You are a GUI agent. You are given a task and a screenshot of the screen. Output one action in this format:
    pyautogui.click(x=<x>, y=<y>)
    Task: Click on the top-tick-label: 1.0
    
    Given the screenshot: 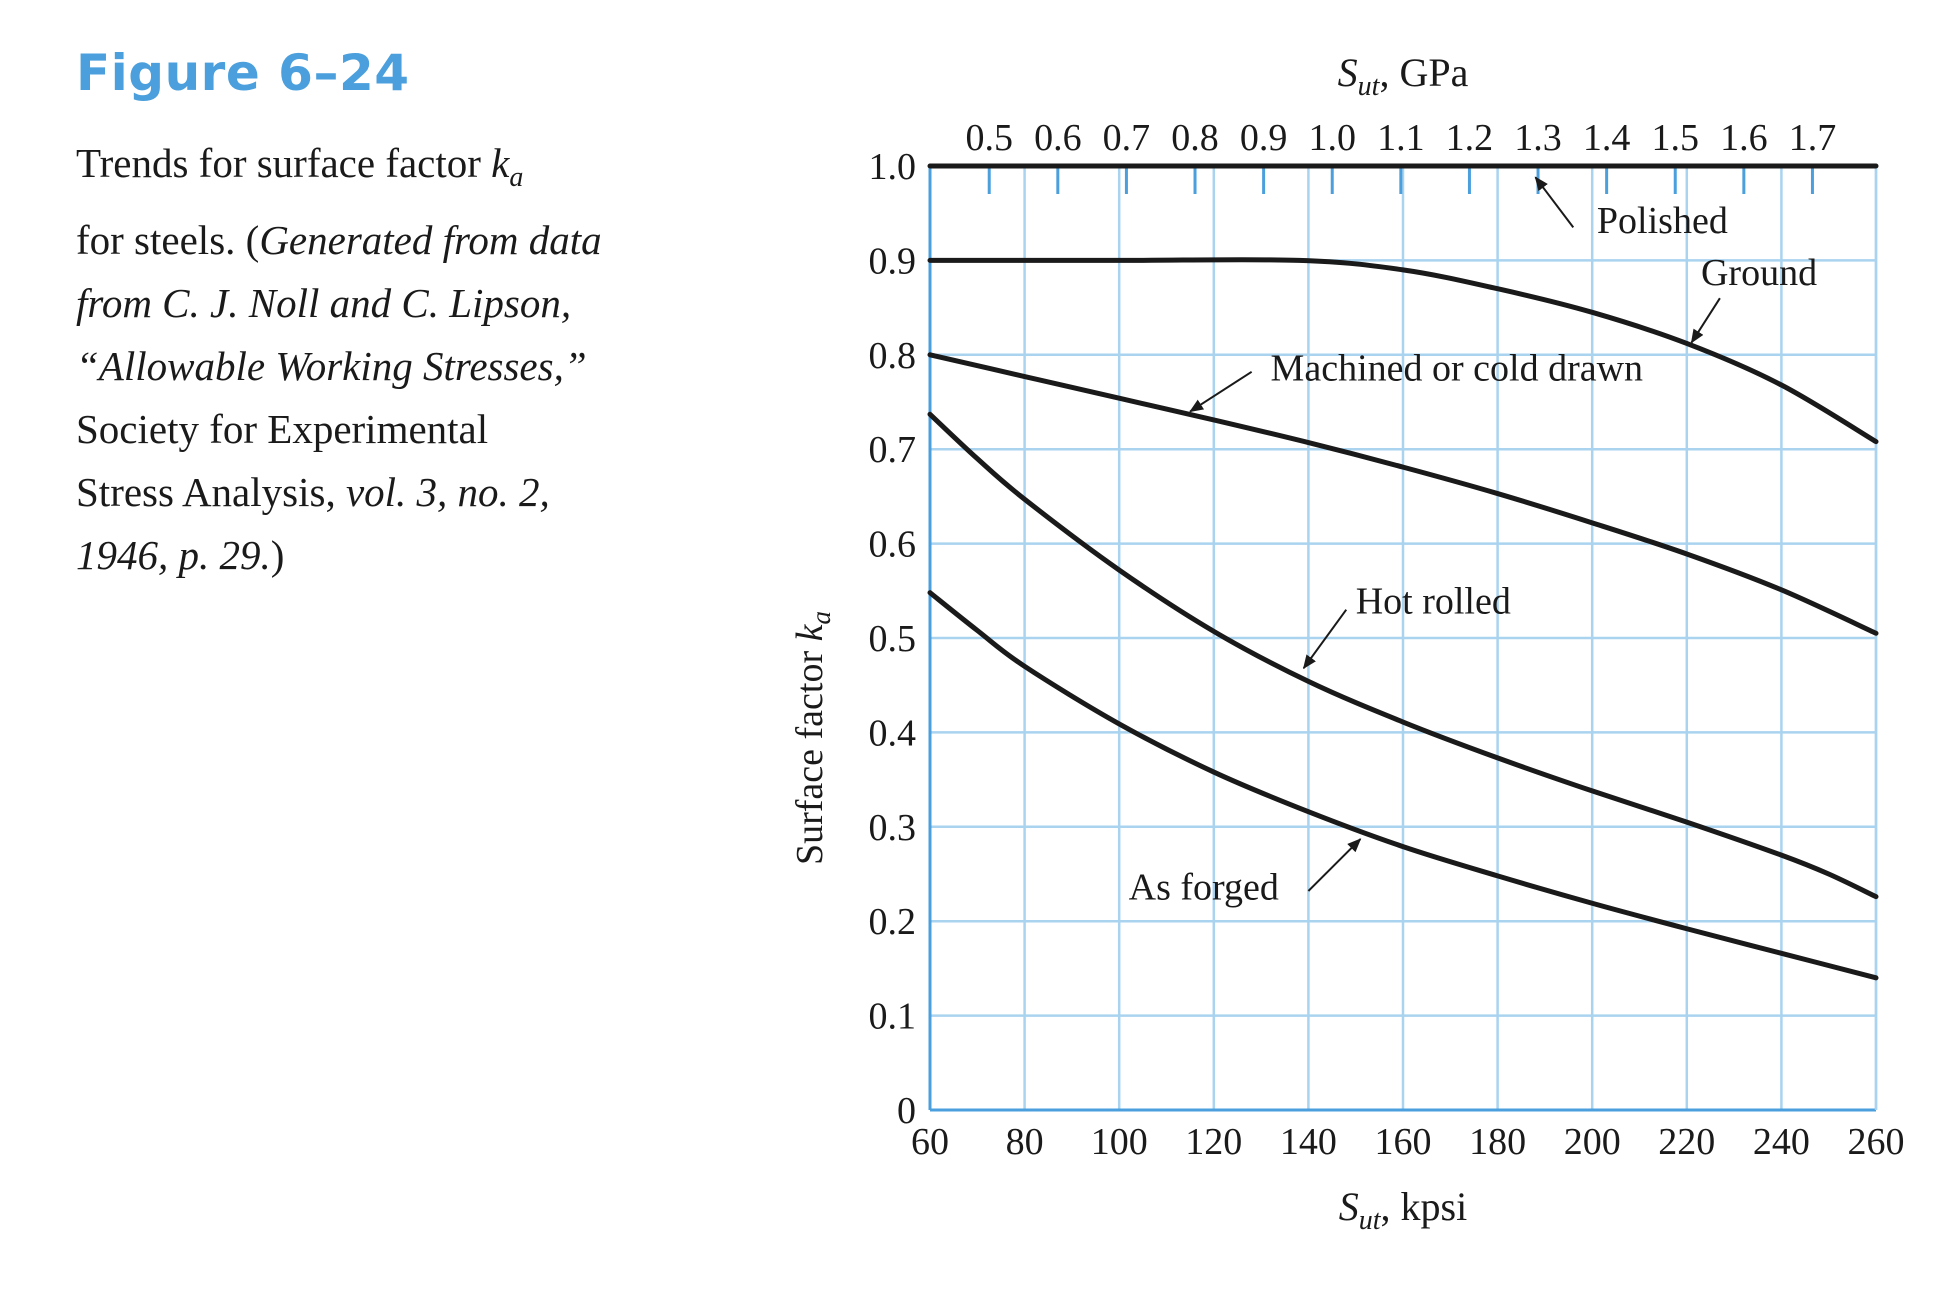 What is the action you would take?
    pyautogui.click(x=1332, y=138)
    